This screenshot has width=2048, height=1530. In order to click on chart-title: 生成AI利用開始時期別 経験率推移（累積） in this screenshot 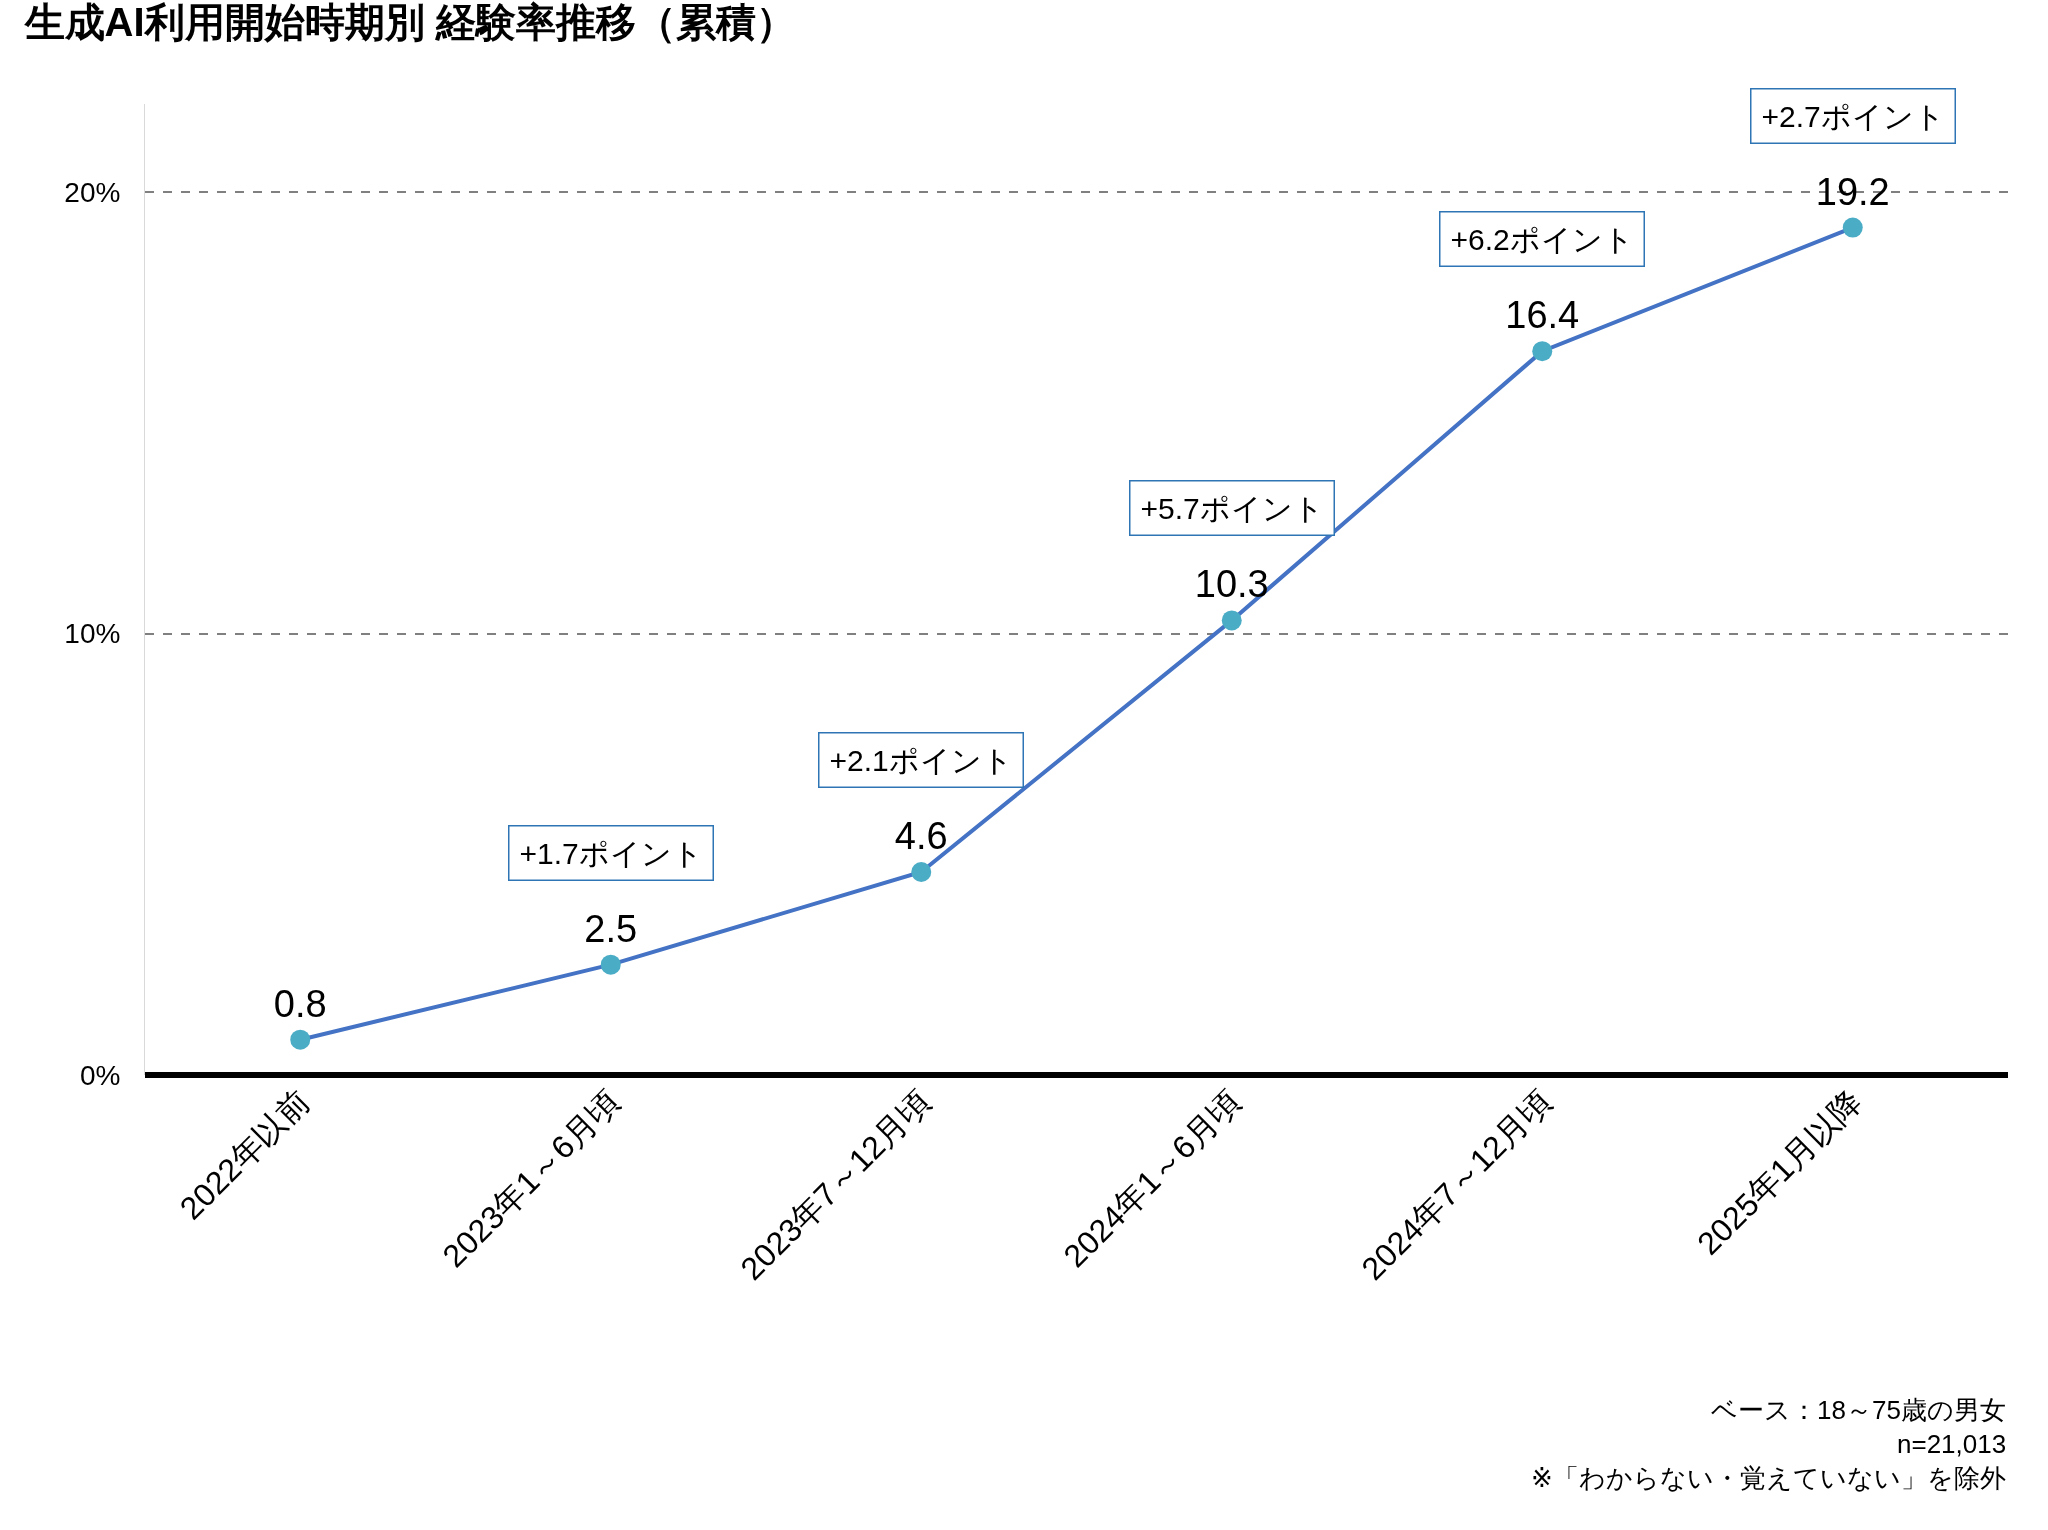, I will do `click(409, 22)`.